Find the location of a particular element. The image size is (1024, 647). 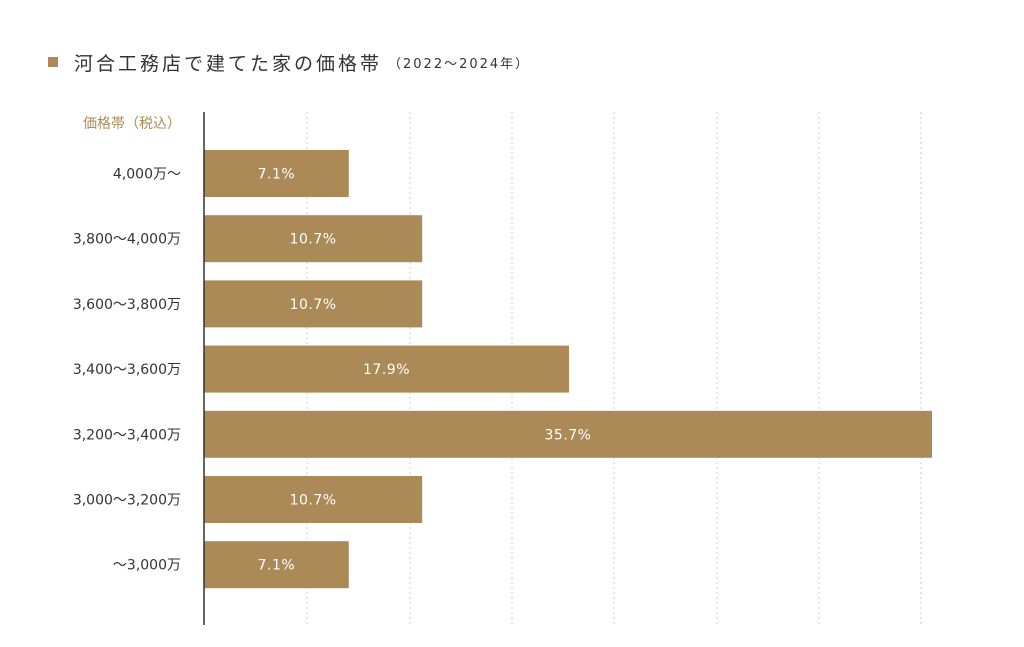

bar-value-label: 17.9% is located at coordinates (386, 370).